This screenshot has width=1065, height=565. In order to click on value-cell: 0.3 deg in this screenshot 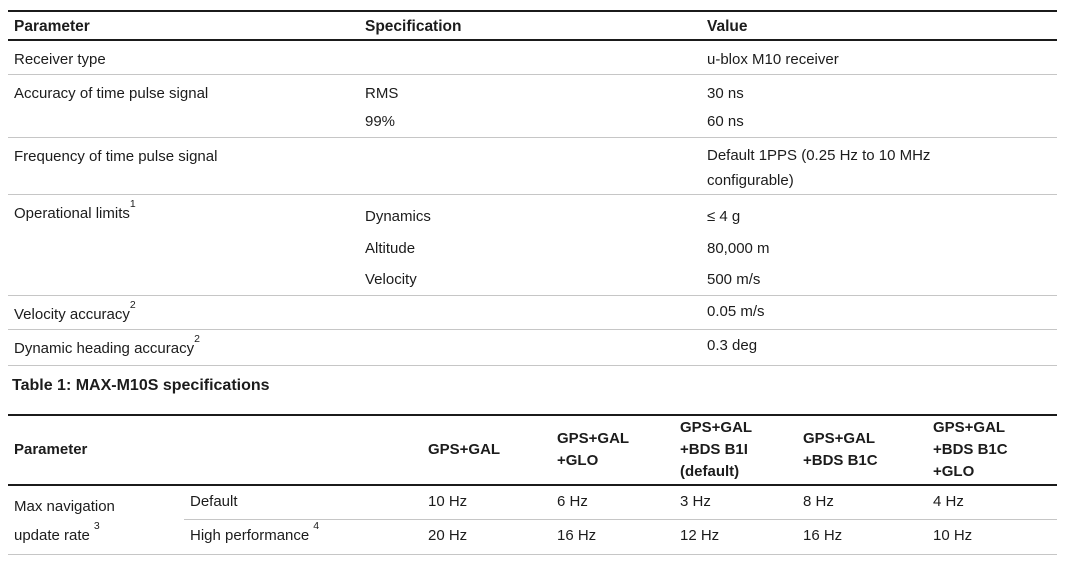, I will do `click(879, 347)`.